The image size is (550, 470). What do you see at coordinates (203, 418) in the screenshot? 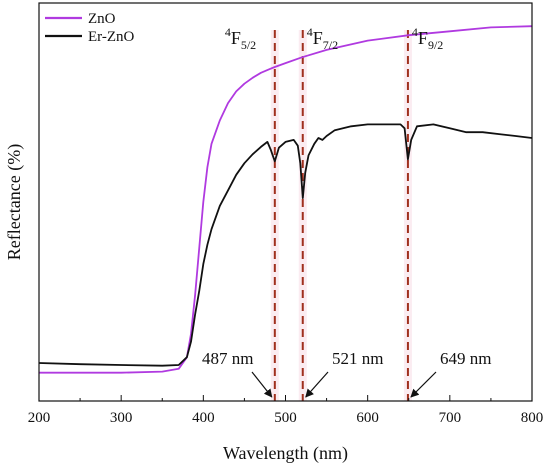
I see `x-tick-label: 400` at bounding box center [203, 418].